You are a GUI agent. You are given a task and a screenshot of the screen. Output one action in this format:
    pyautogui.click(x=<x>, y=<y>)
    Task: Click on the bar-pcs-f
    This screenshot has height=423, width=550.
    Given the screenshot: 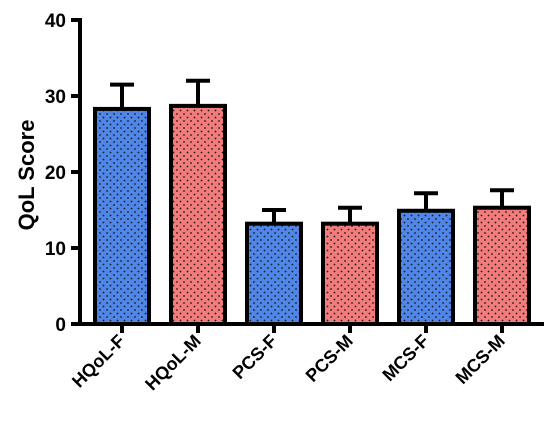 What is the action you would take?
    pyautogui.click(x=274, y=273)
    